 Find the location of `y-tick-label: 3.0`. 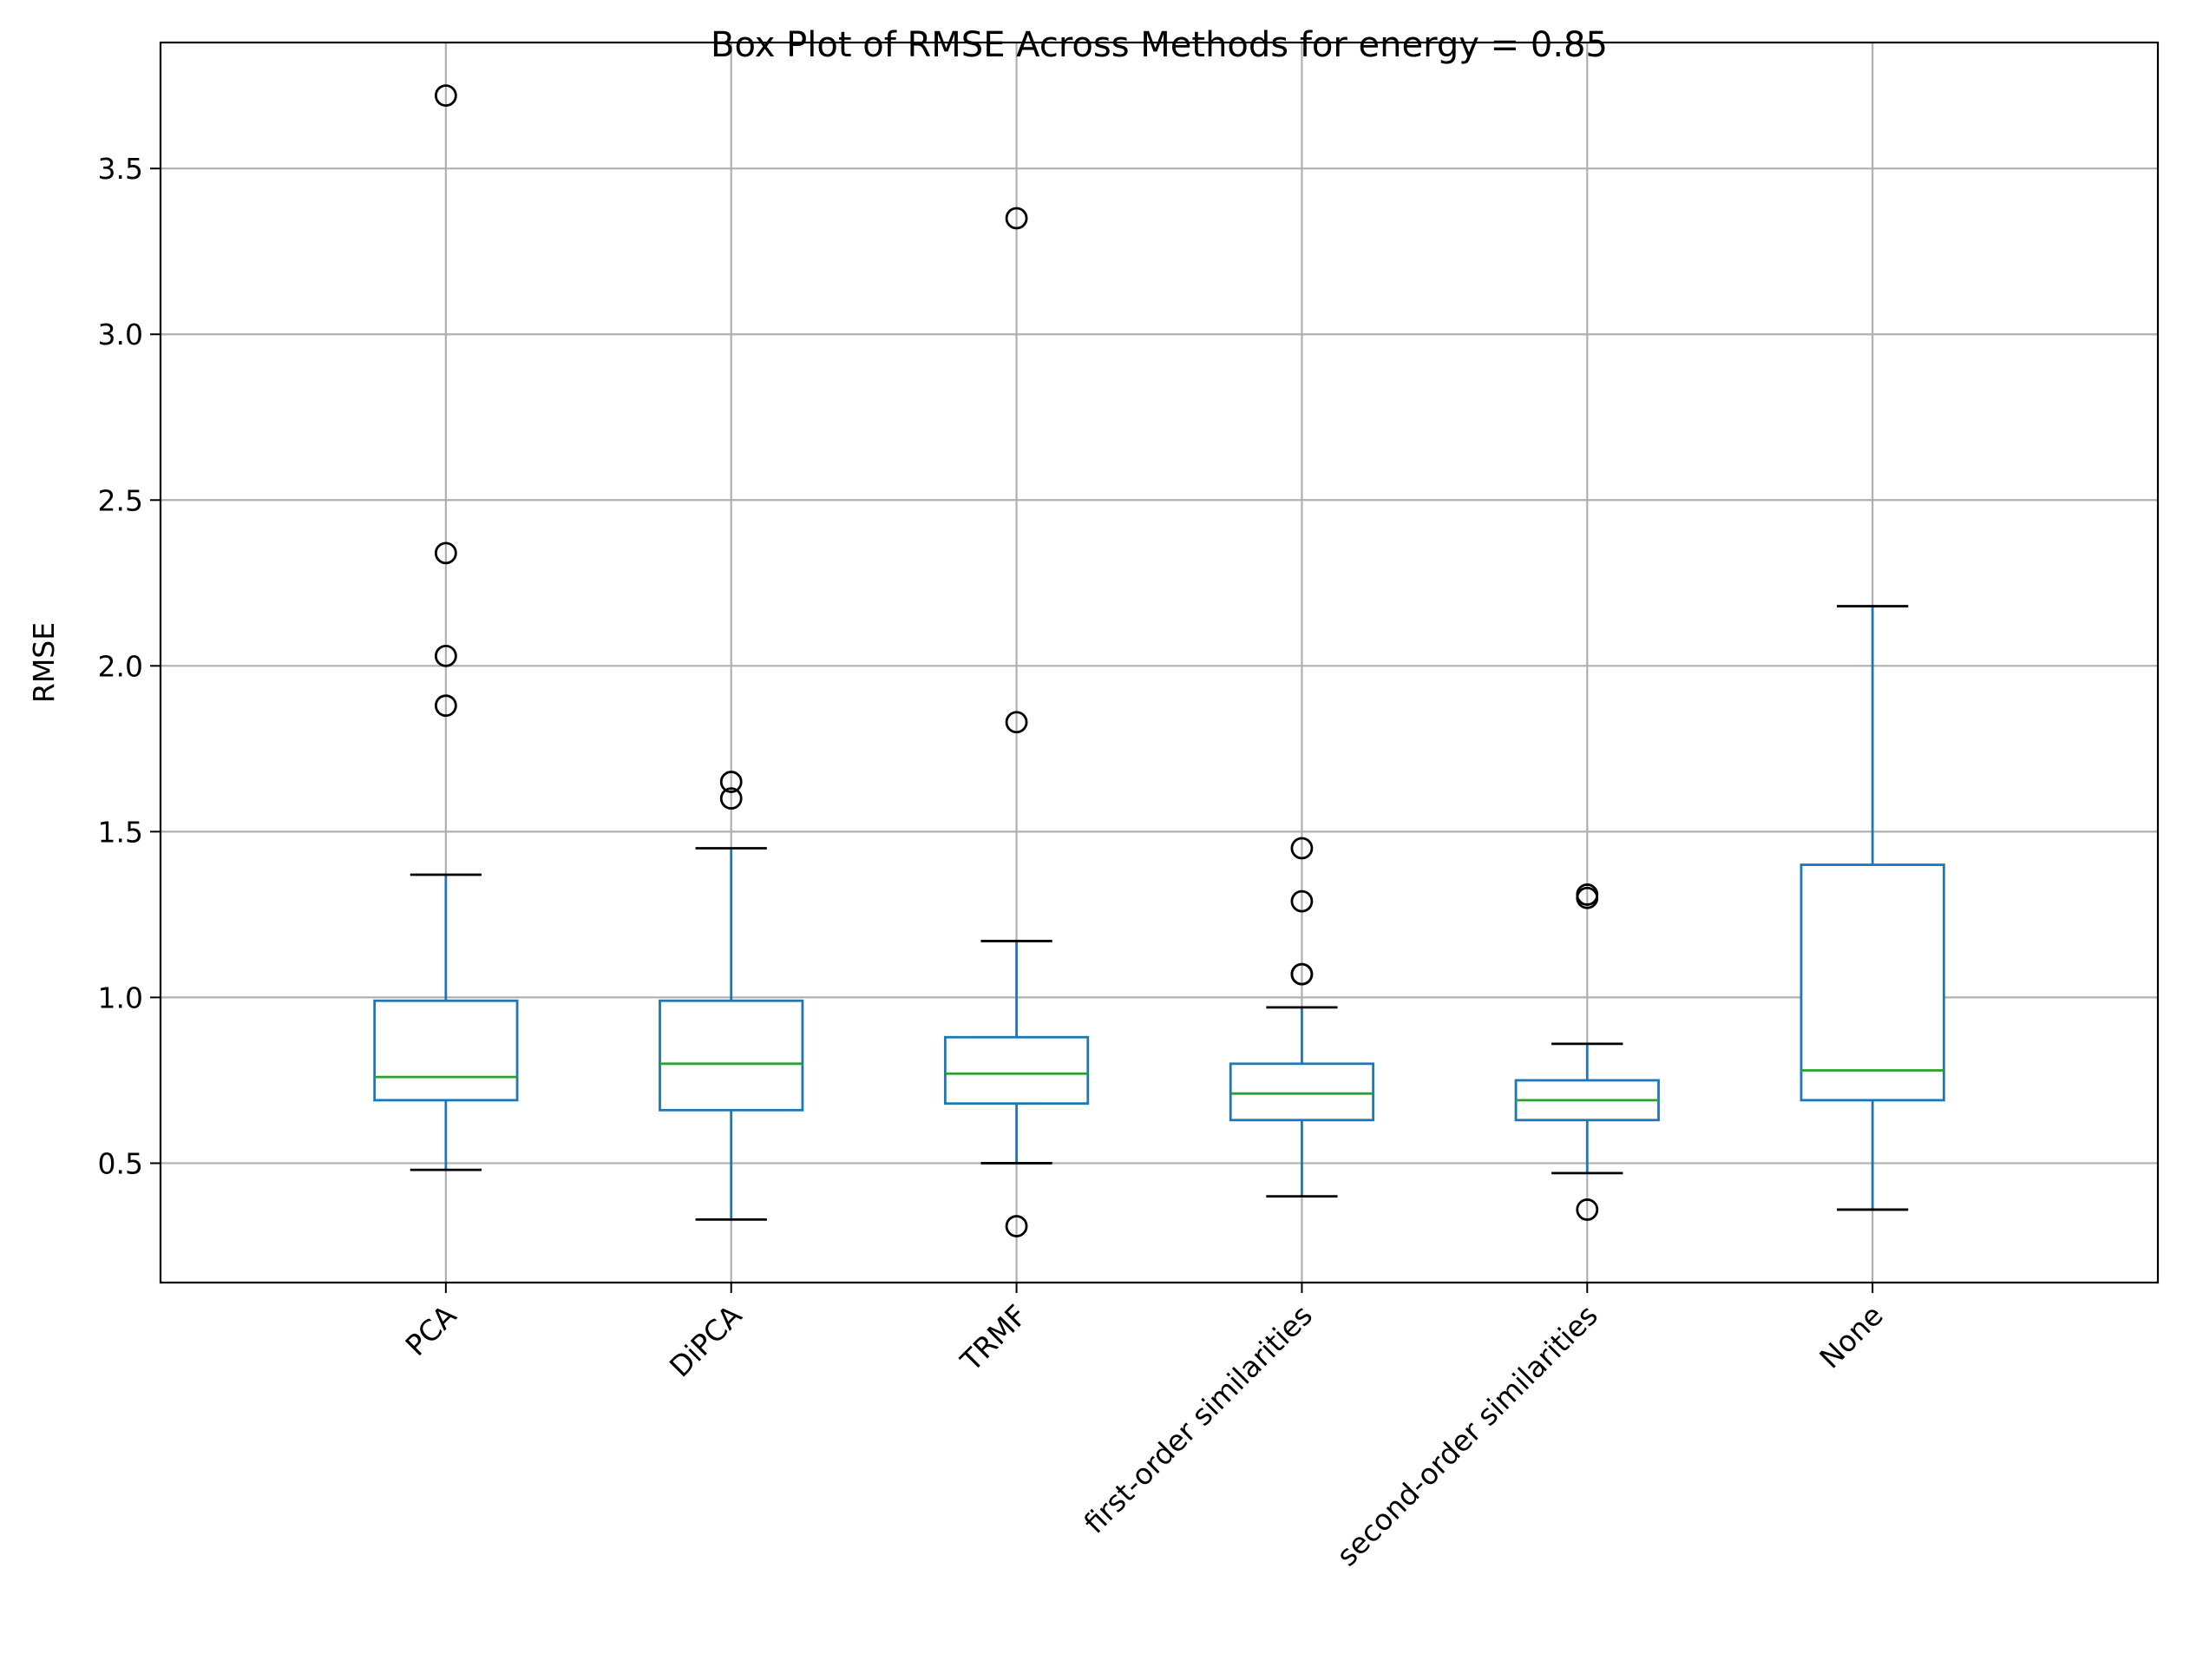

y-tick-label: 3.0 is located at coordinates (120, 334).